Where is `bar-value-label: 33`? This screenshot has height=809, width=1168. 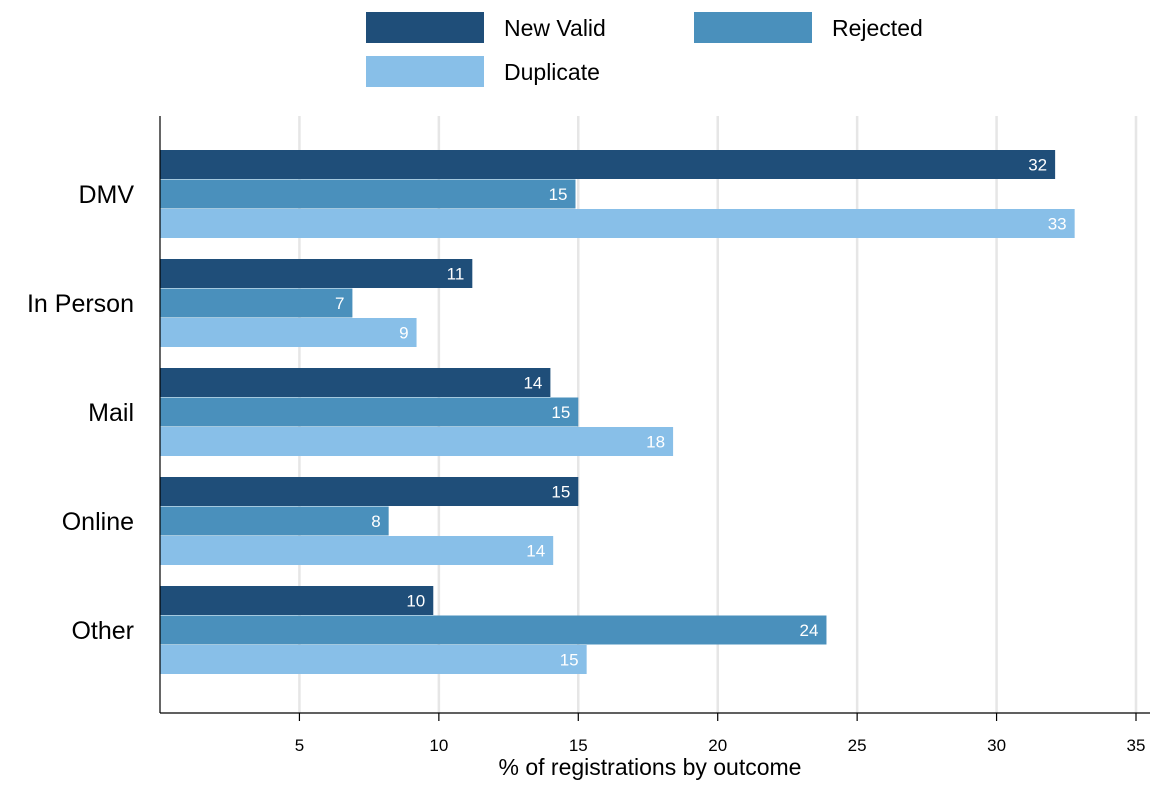
bar-value-label: 33 is located at coordinates (1057, 224).